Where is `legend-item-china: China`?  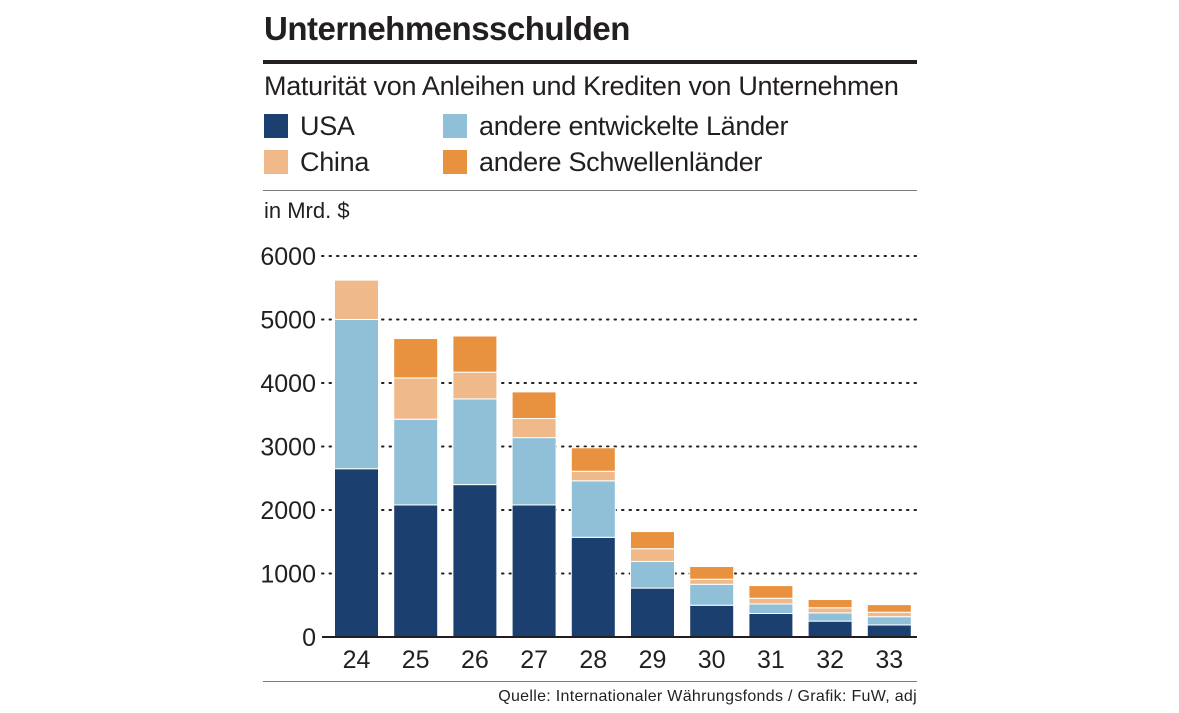
legend-item-china: China is located at coordinates (316, 162).